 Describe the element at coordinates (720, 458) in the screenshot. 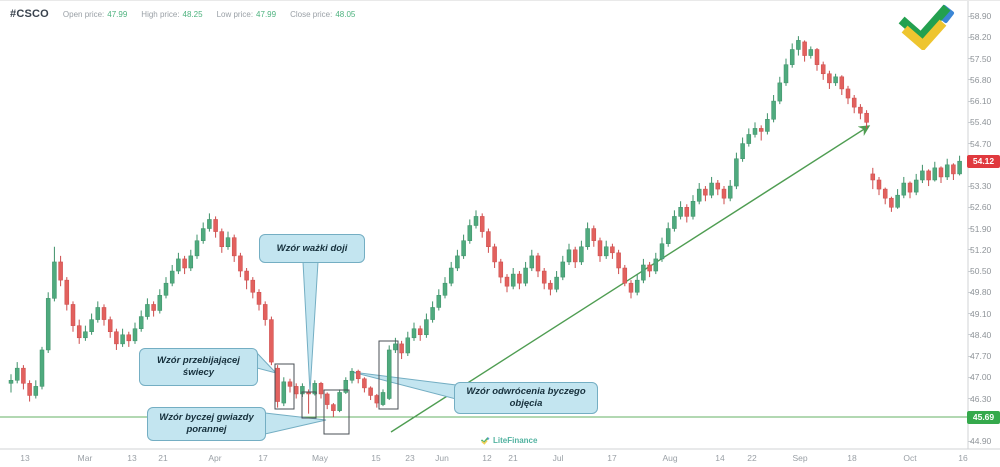

I see `x-tick-label: 14` at that location.